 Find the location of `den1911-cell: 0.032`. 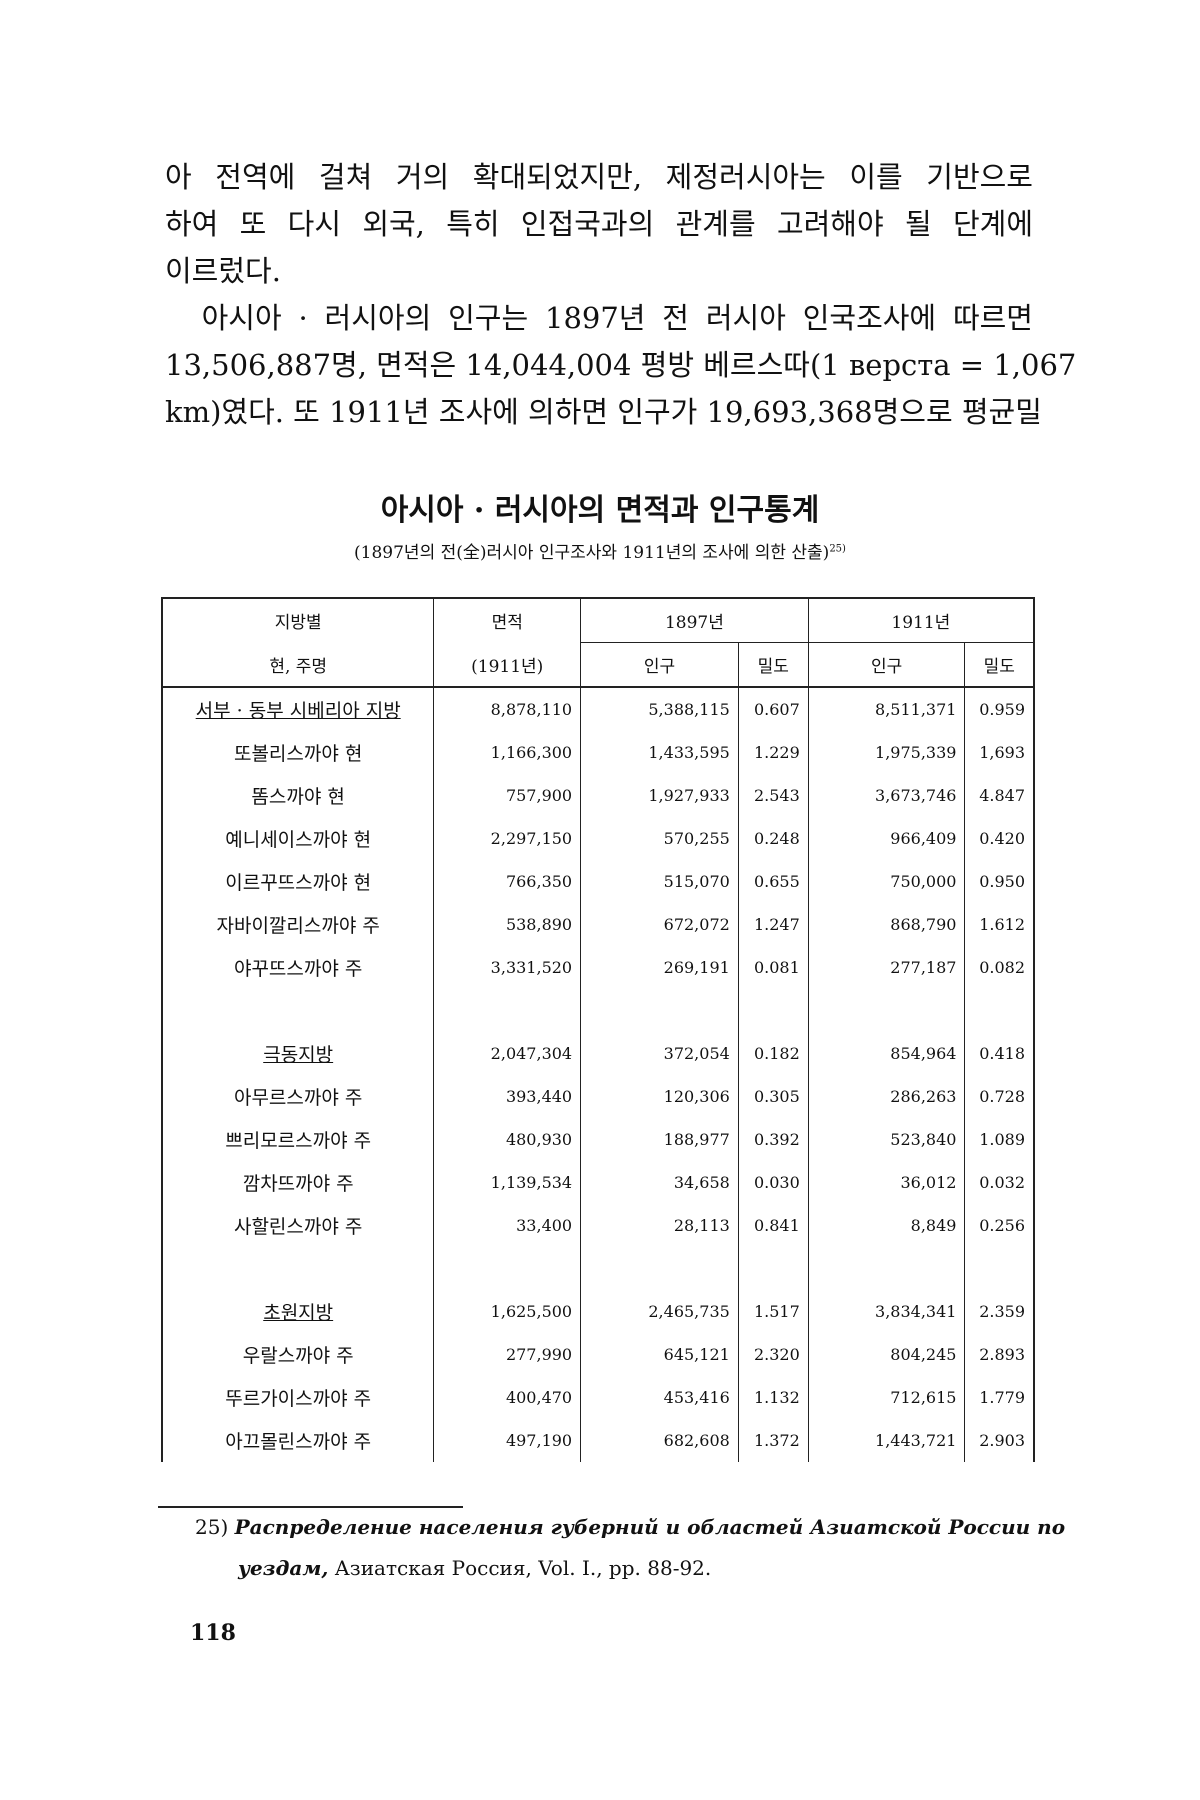

den1911-cell: 0.032 is located at coordinates (999, 1182).